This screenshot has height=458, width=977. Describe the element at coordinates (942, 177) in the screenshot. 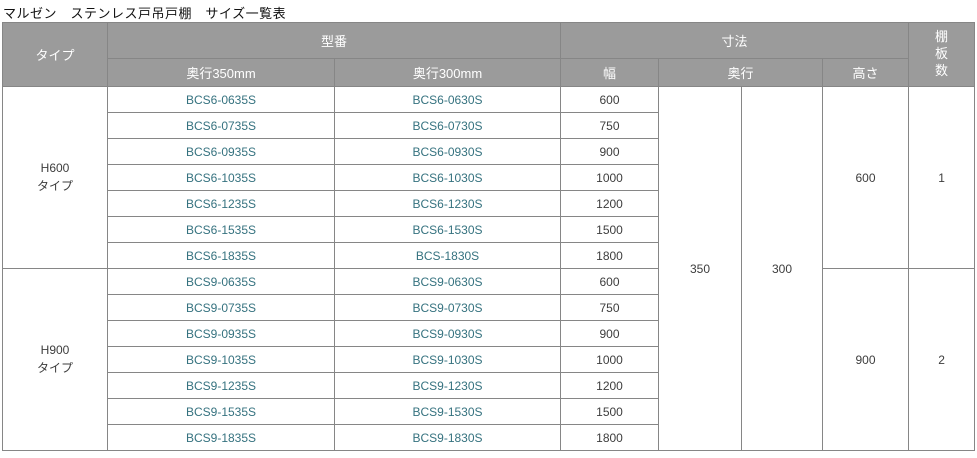

I see `shelf-count-cell-h600: 1` at that location.